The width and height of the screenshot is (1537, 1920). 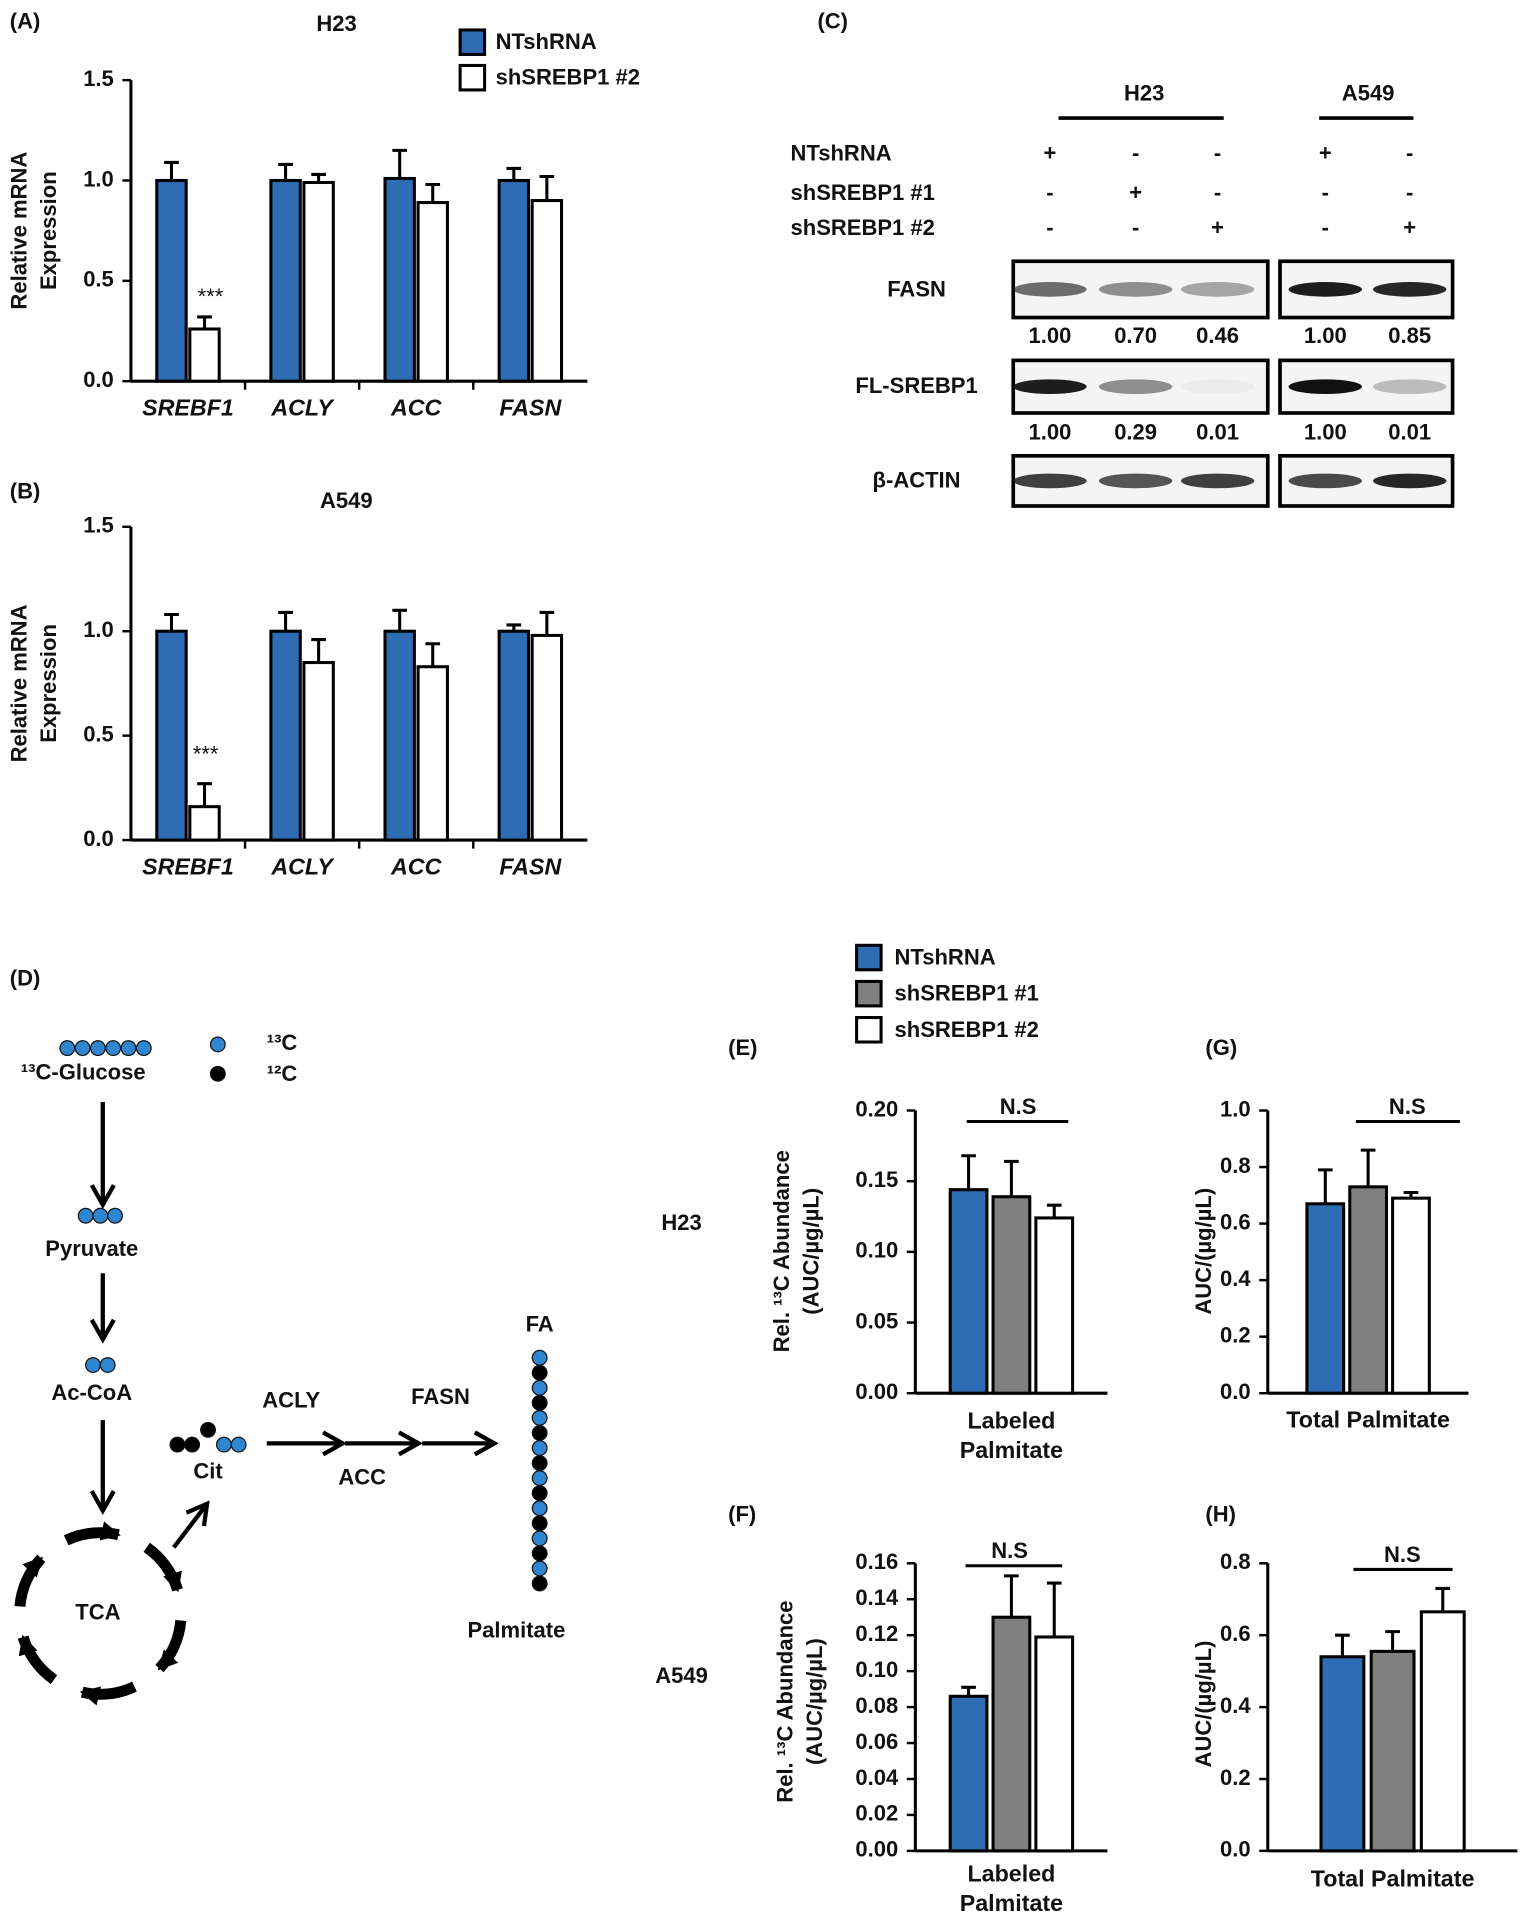 What do you see at coordinates (472, 42) in the screenshot?
I see `legend-swatch` at bounding box center [472, 42].